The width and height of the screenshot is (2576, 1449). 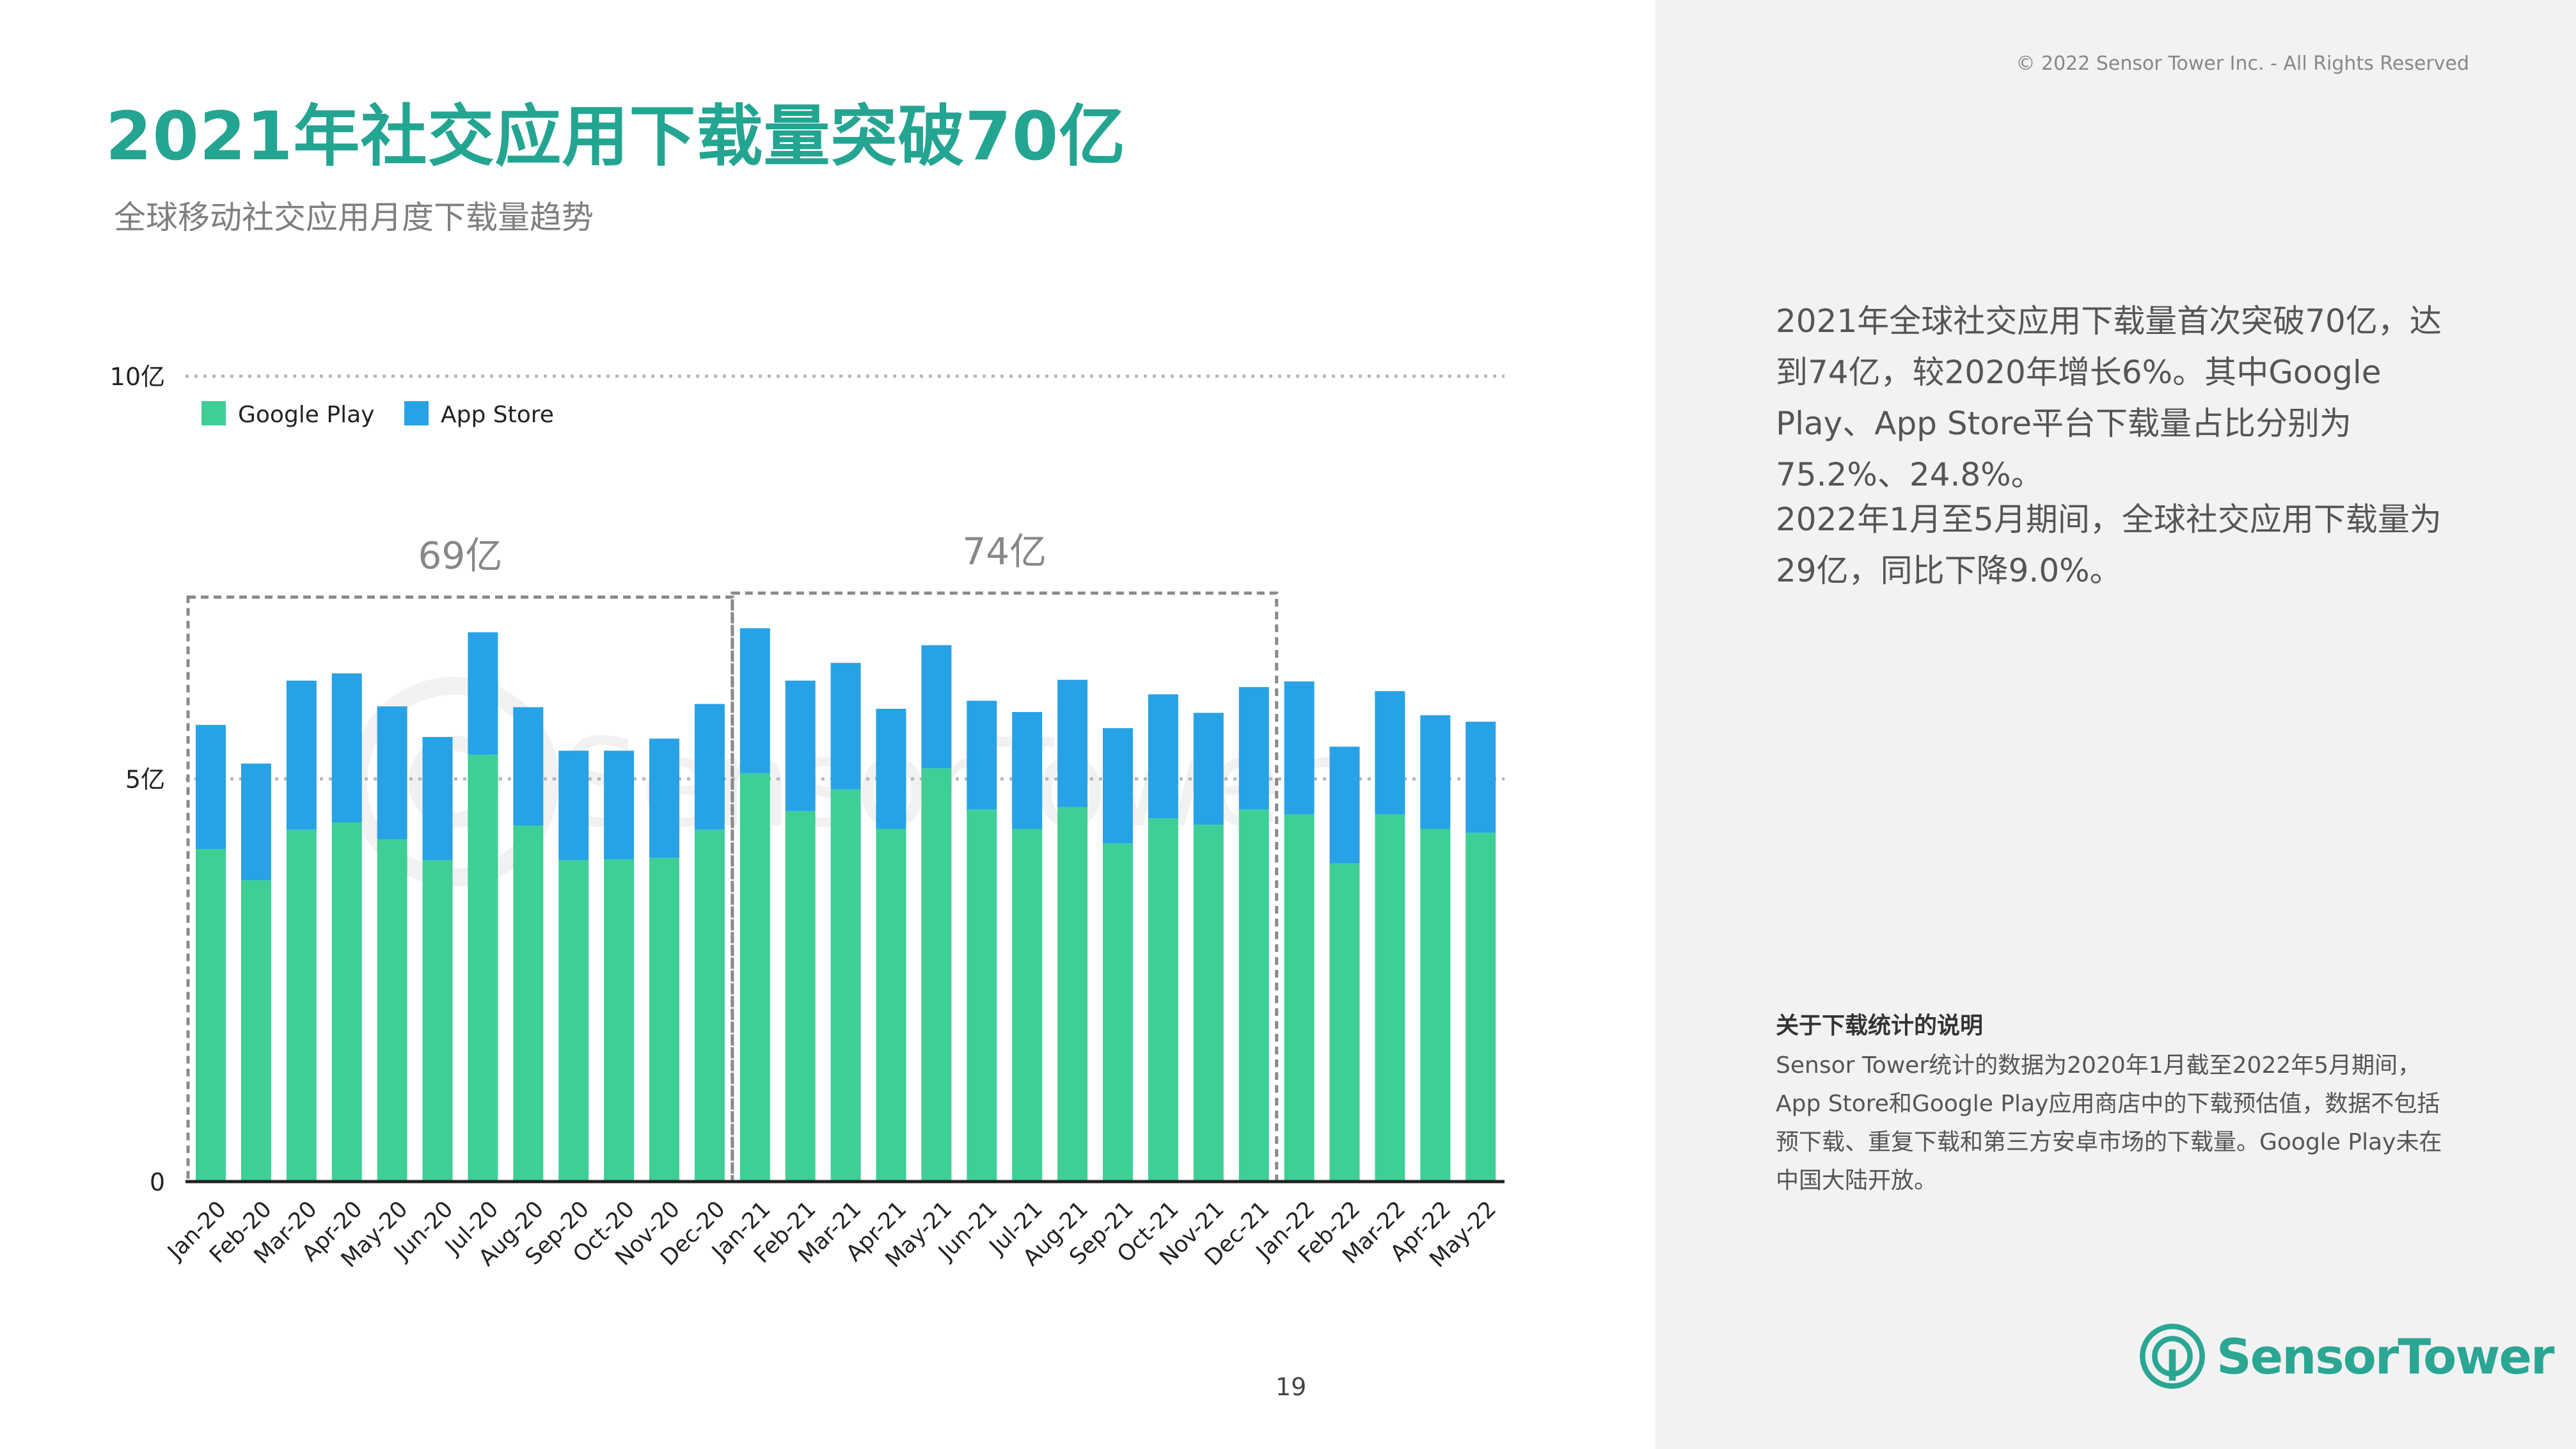 I want to click on y-tick-label-5: 5亿, so click(x=145, y=780).